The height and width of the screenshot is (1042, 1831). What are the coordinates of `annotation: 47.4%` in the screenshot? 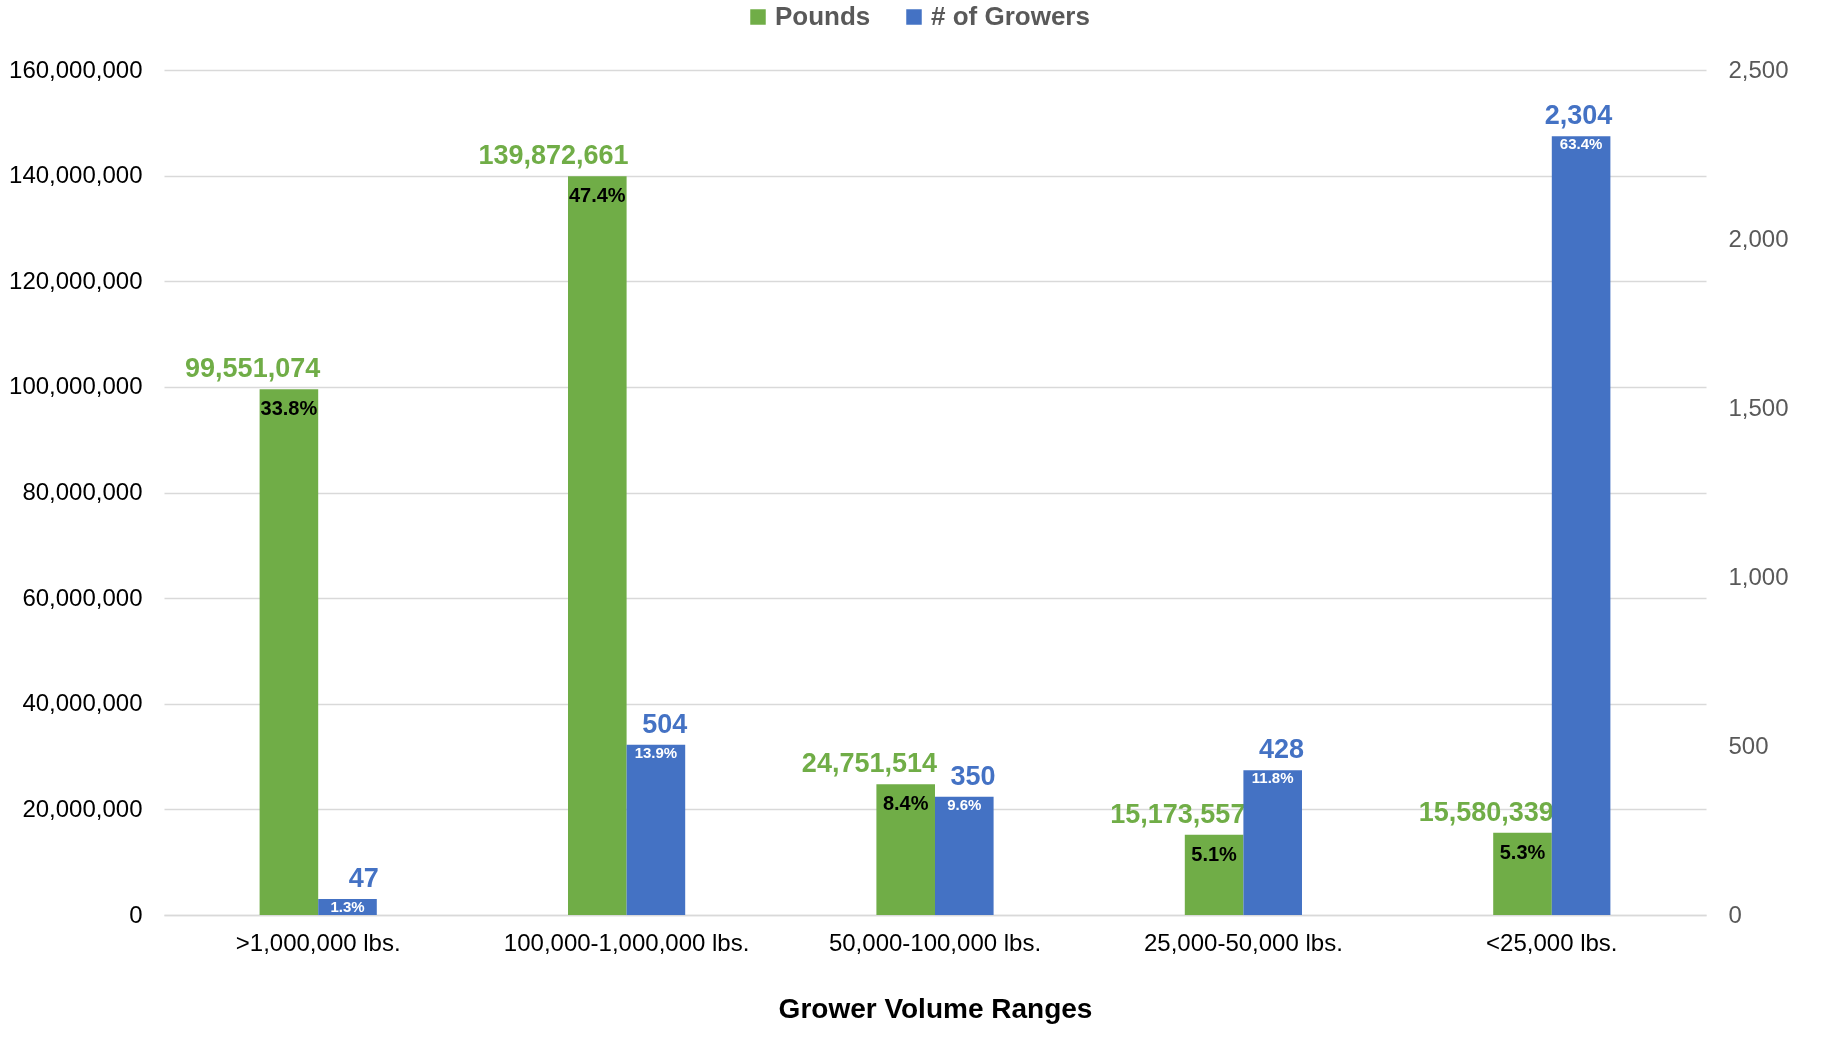 It's located at (597, 195).